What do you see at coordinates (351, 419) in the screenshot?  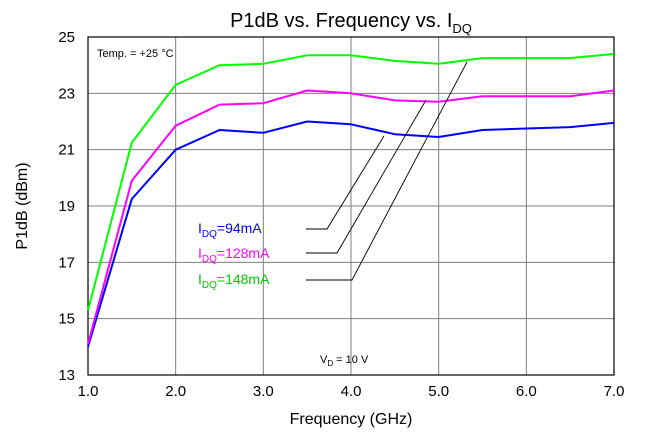 I see `x-axis-label: Frequency (GHz)` at bounding box center [351, 419].